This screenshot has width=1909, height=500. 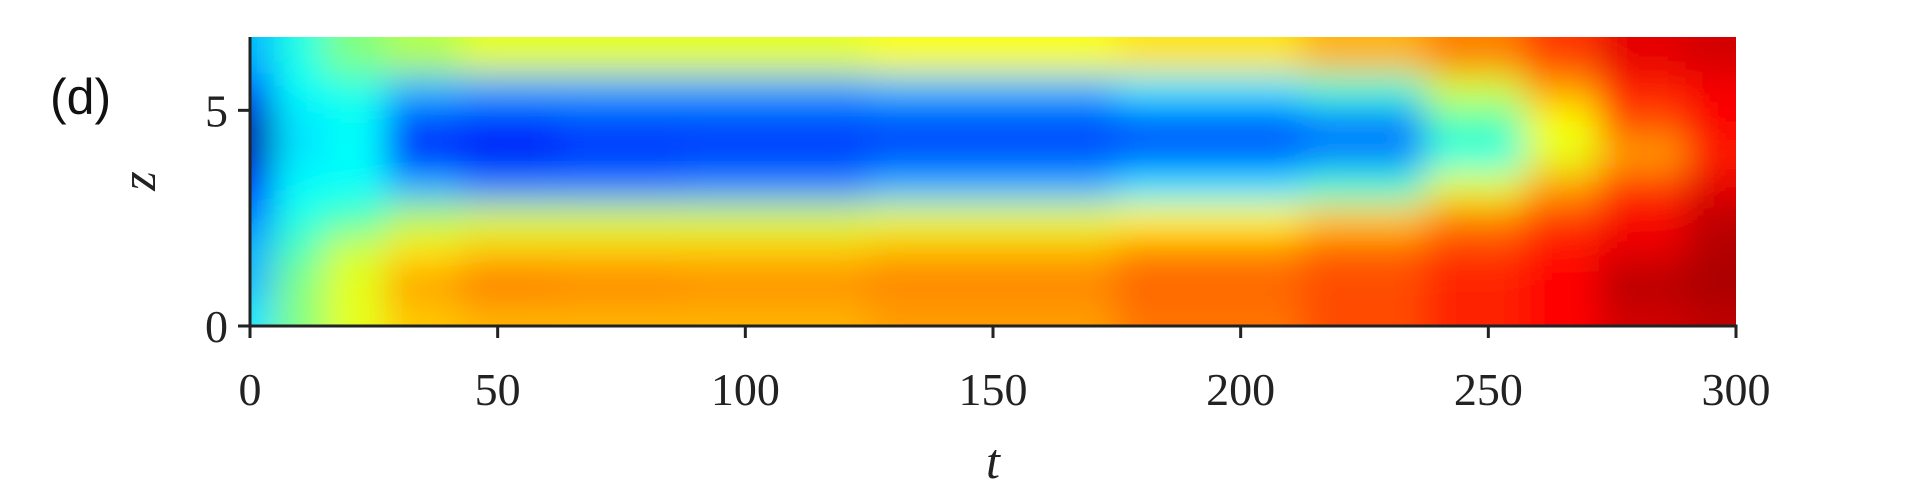 What do you see at coordinates (745, 389) in the screenshot?
I see `x-tick-label: 100` at bounding box center [745, 389].